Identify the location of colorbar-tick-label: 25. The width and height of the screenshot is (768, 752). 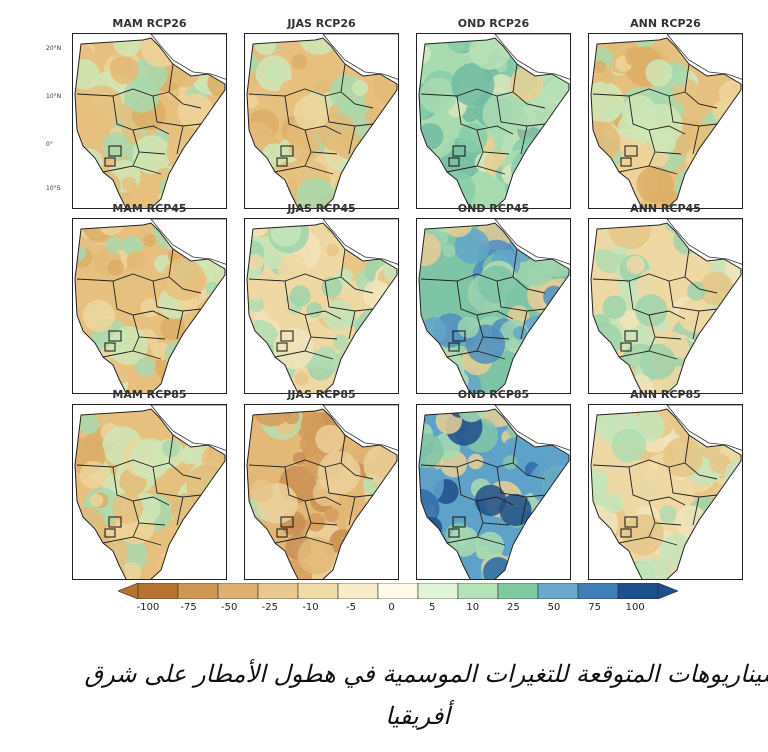
(513, 607).